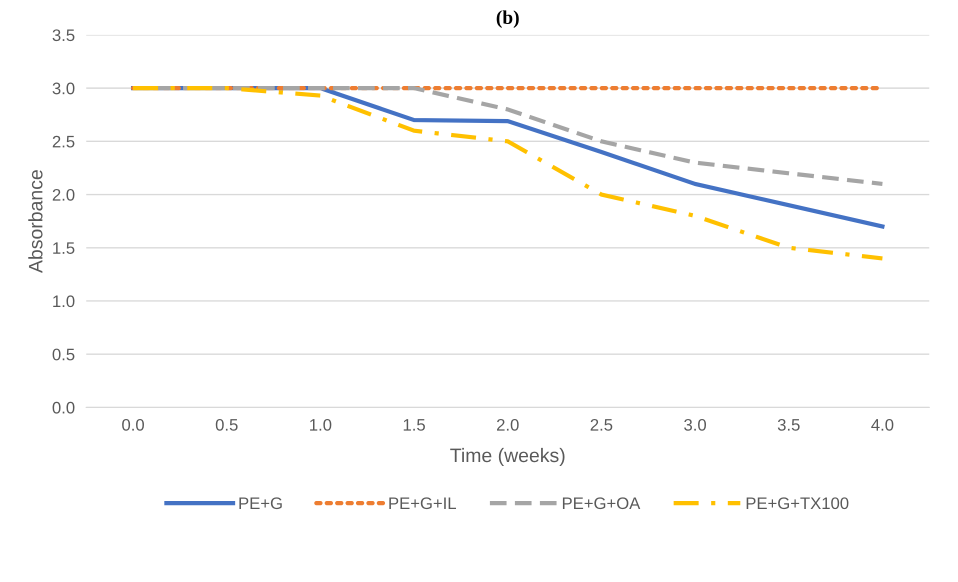 The height and width of the screenshot is (582, 958). Describe the element at coordinates (882, 424) in the screenshot. I see `x-tick-label: 4.0` at that location.